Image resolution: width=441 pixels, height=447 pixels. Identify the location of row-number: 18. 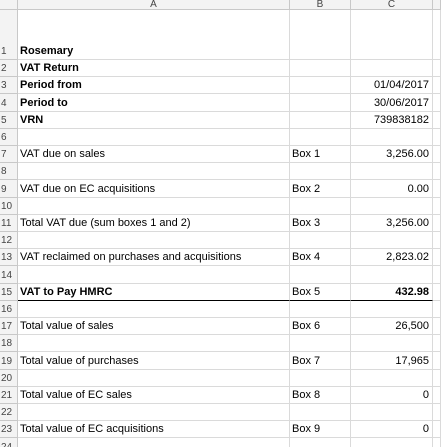
(9, 344).